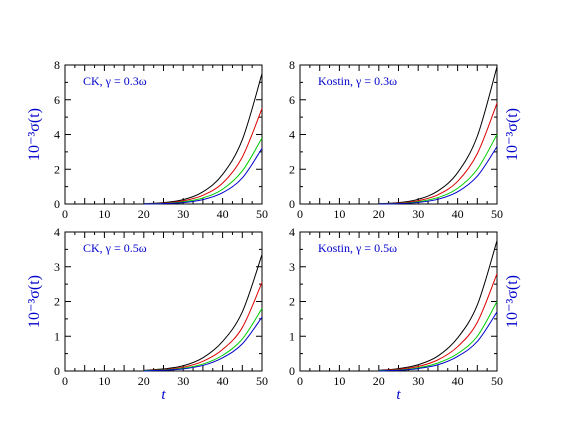 The image size is (564, 436). Describe the element at coordinates (357, 248) in the screenshot. I see `panel-annotation: Kostin, γ = 0.5ω` at that location.